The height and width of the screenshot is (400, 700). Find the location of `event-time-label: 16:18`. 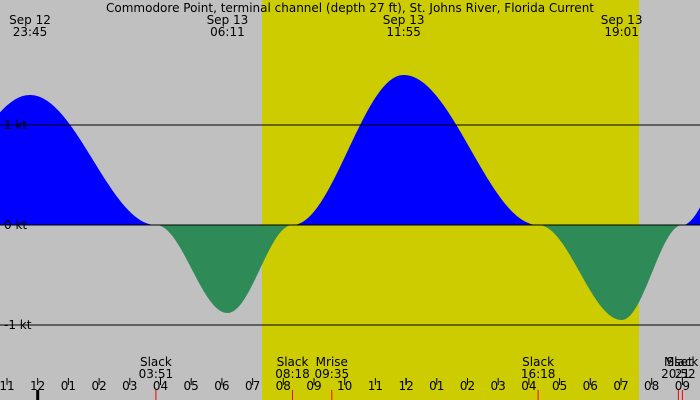

event-time-label: 16:18 is located at coordinates (538, 374).